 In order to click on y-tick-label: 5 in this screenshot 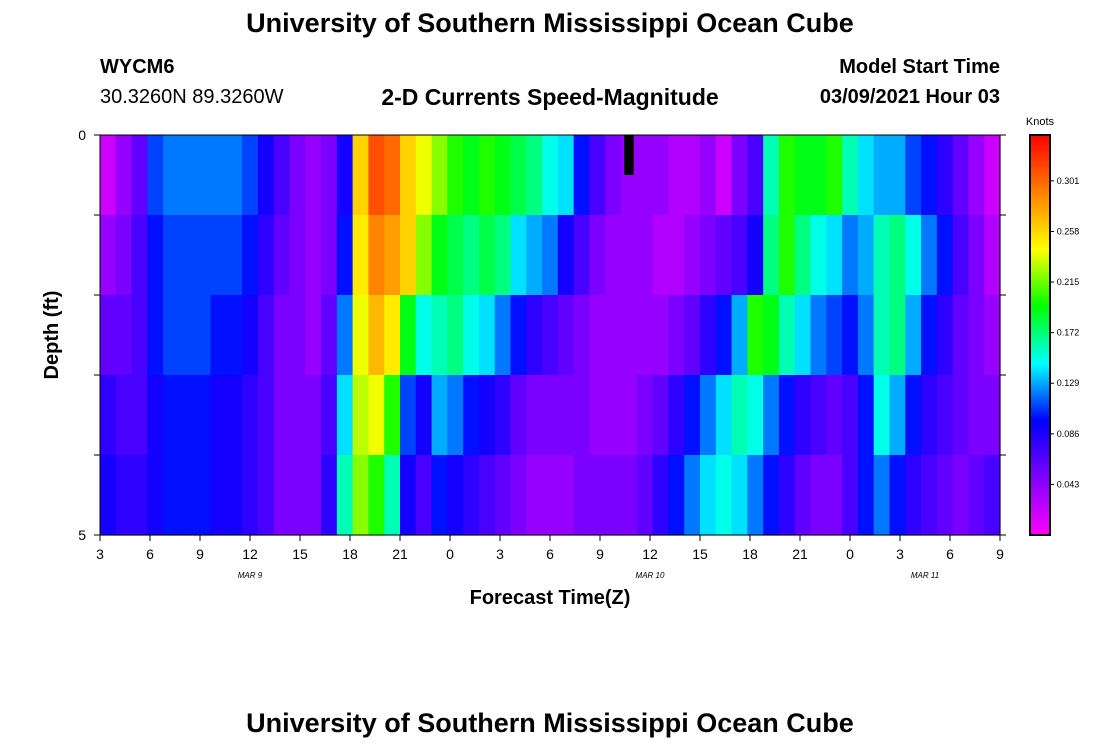, I will do `click(82, 535)`.